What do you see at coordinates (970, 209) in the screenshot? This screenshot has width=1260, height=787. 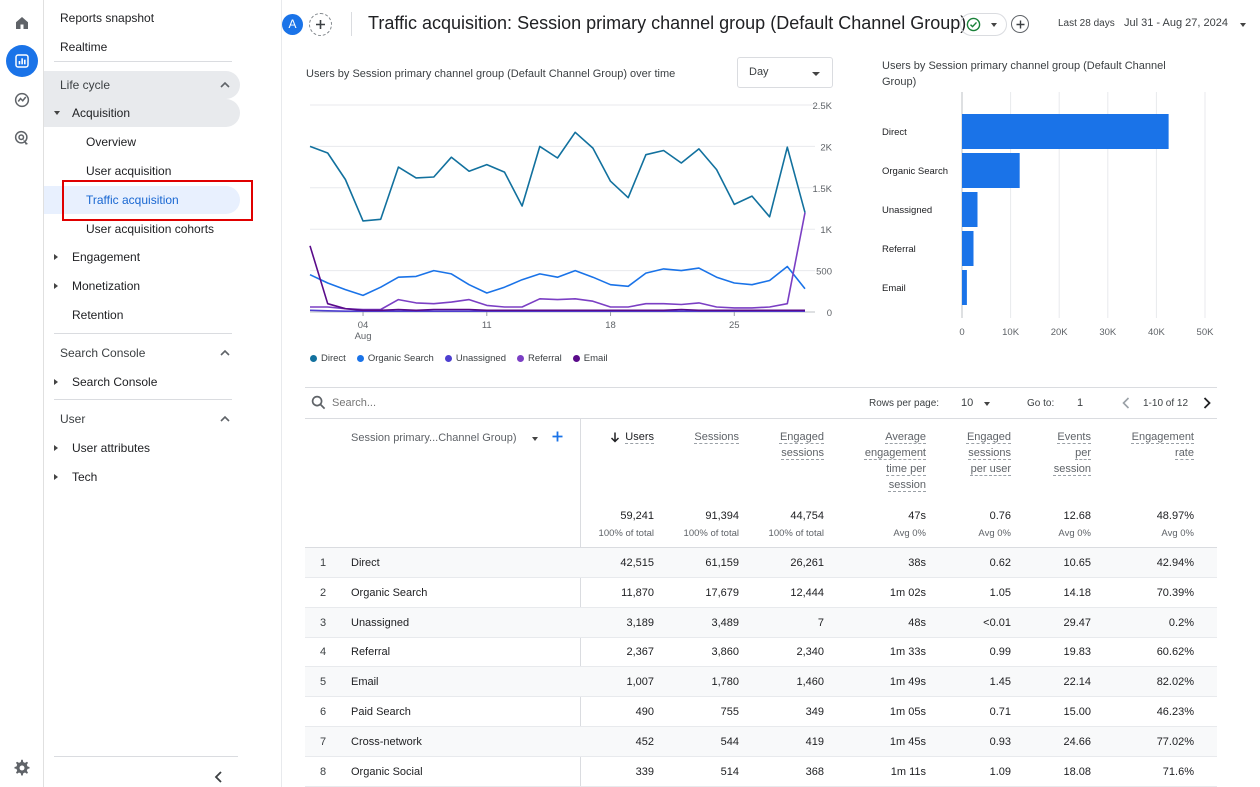 I see `bar-unassigned` at bounding box center [970, 209].